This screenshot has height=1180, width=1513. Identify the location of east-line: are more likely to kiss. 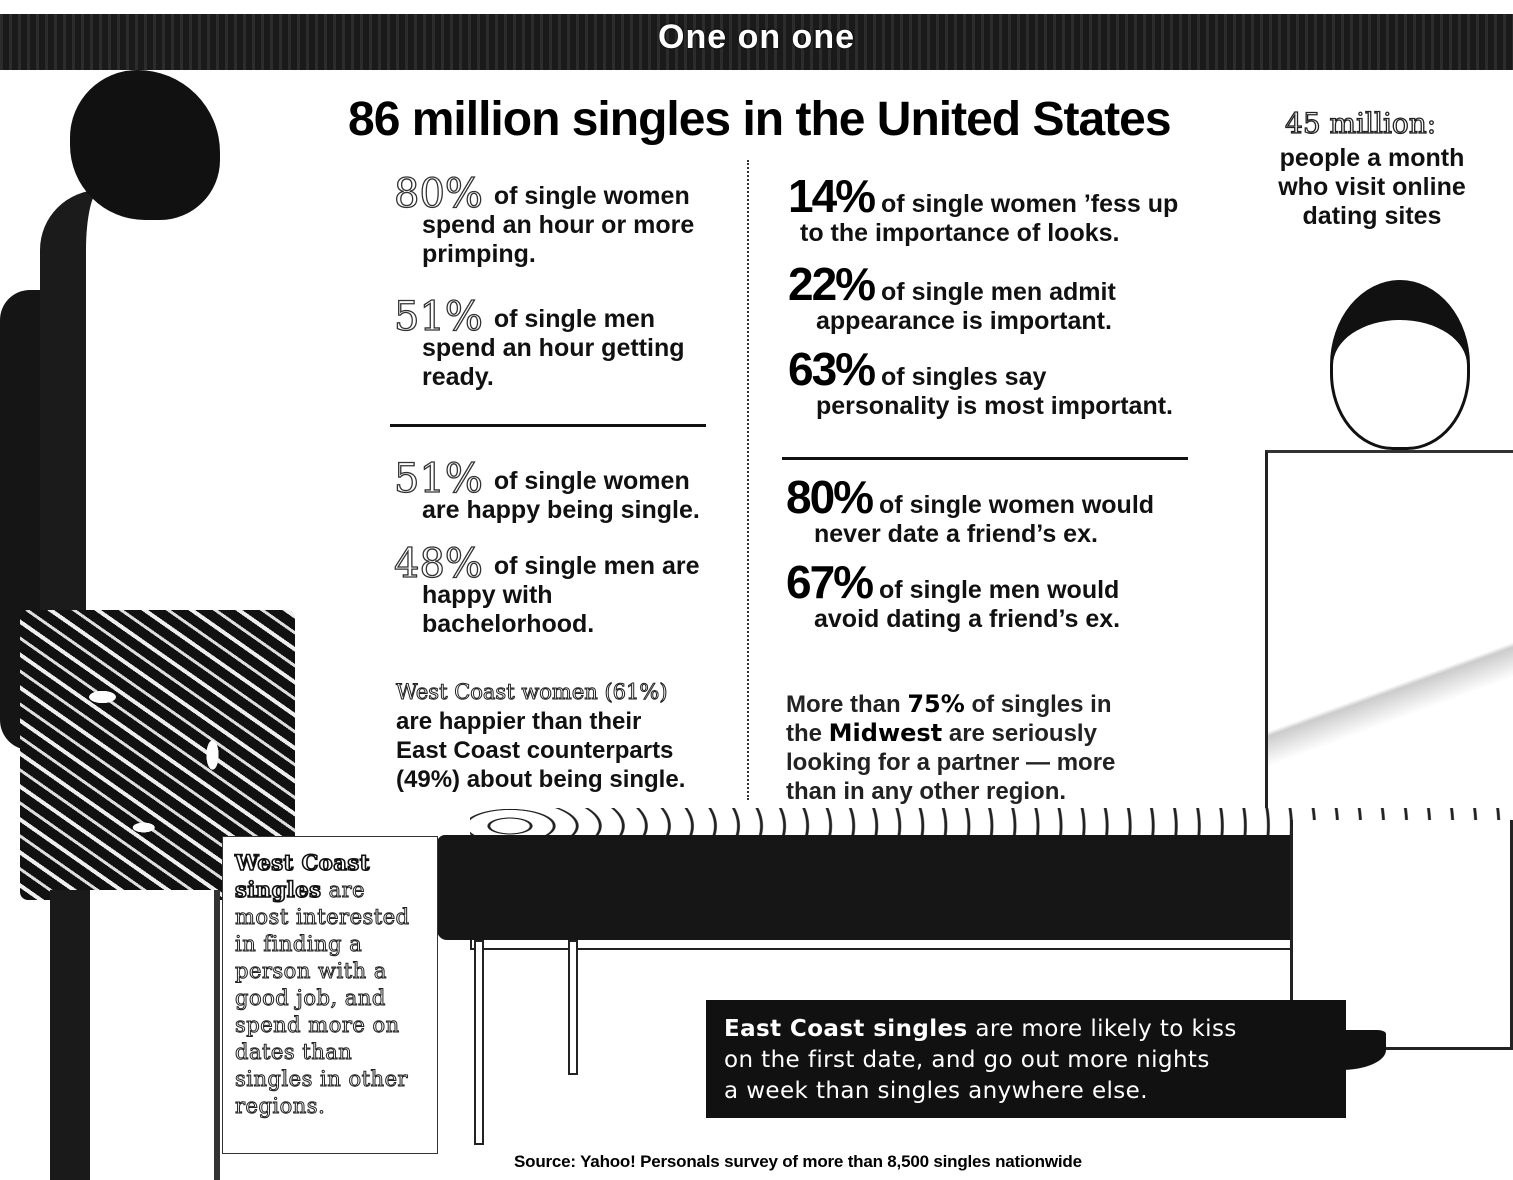
(1102, 1029).